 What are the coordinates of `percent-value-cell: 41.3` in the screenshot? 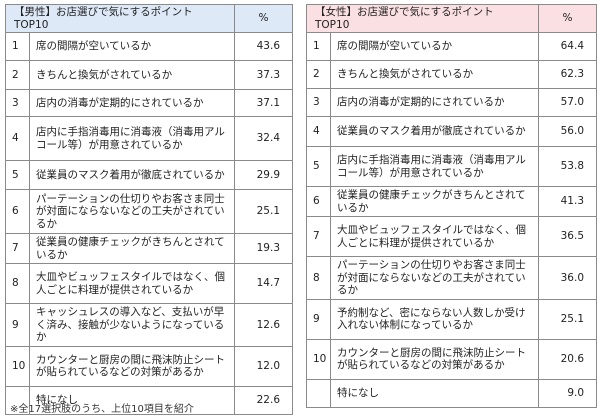 It's located at (568, 201).